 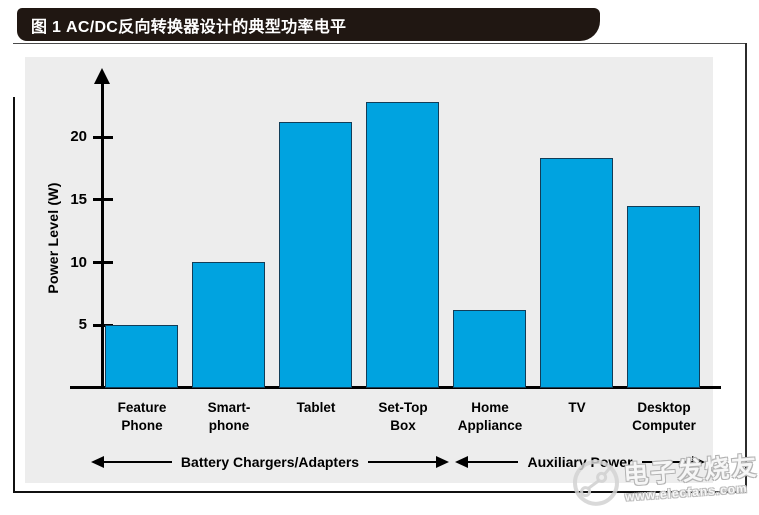 I want to click on y-tick-label-5: 5, so click(x=82, y=325).